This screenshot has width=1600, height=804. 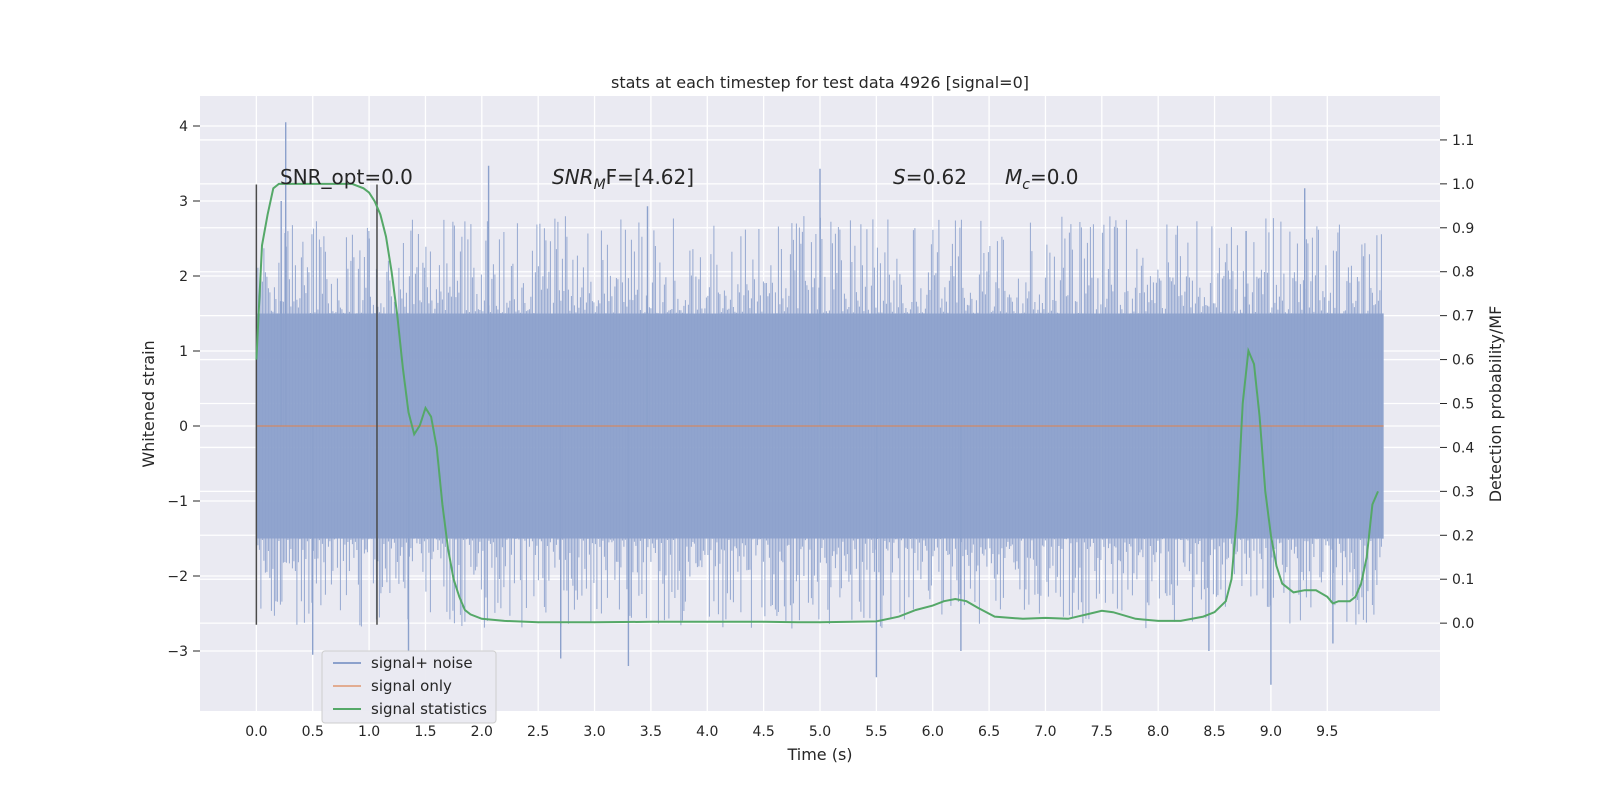 What do you see at coordinates (707, 732) in the screenshot?
I see `x-tick-label: 4.0` at bounding box center [707, 732].